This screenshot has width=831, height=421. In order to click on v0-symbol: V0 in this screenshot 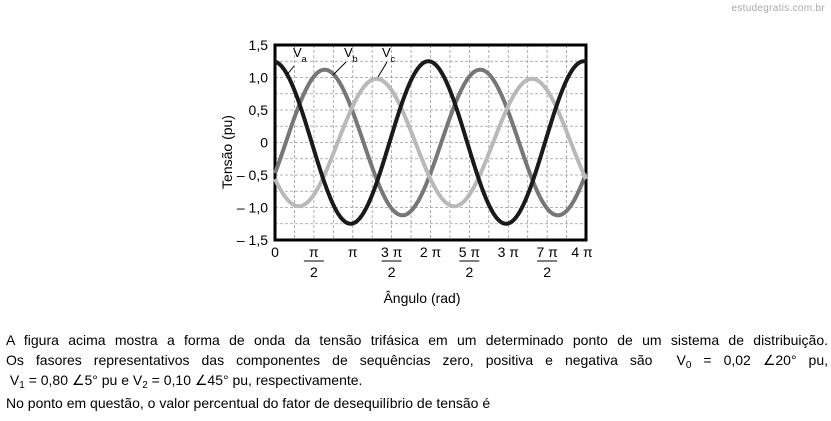, I will do `click(684, 361)`.